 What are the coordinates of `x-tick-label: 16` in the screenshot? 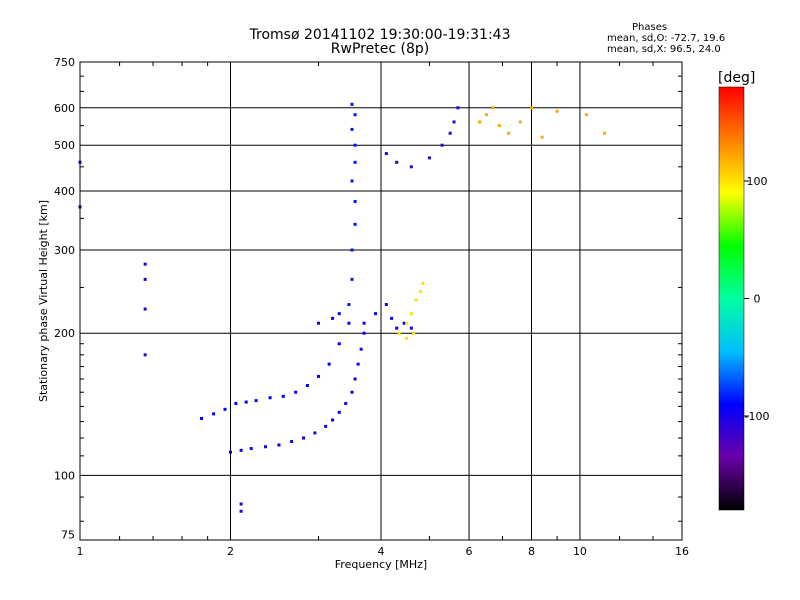 It's located at (682, 551).